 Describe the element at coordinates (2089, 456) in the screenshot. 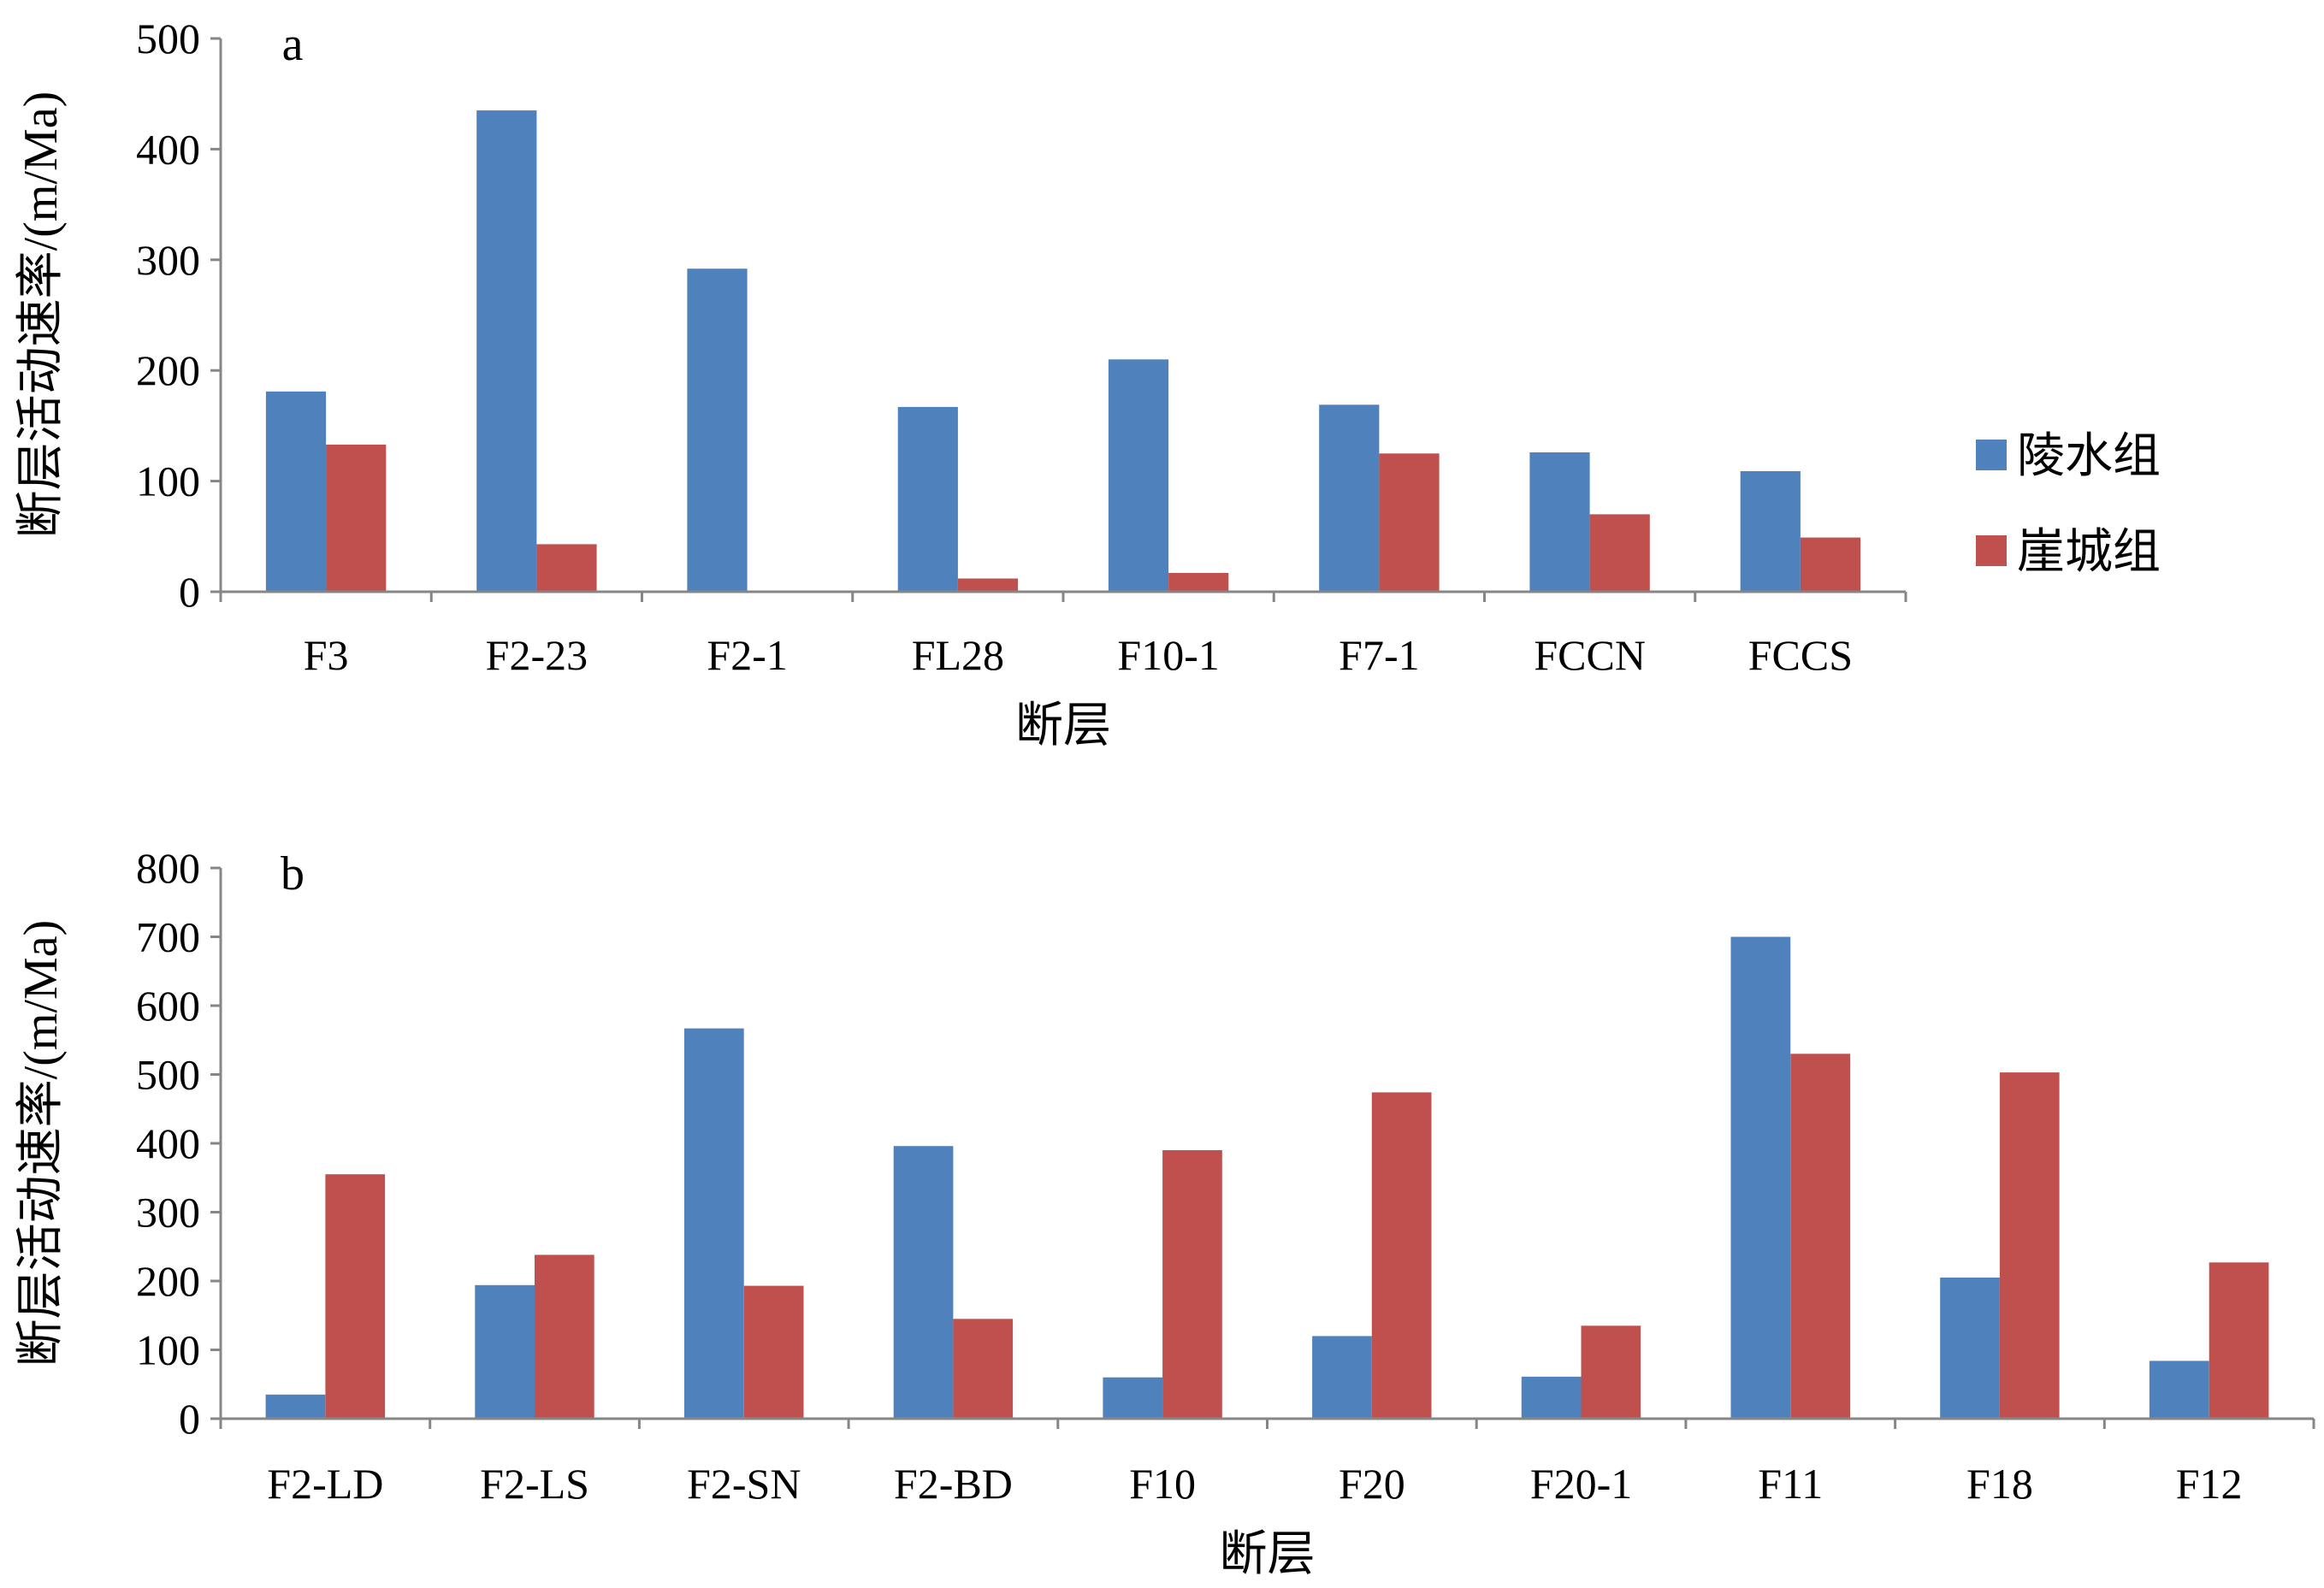

I see `legend-label-lingshui: 陵水组` at that location.